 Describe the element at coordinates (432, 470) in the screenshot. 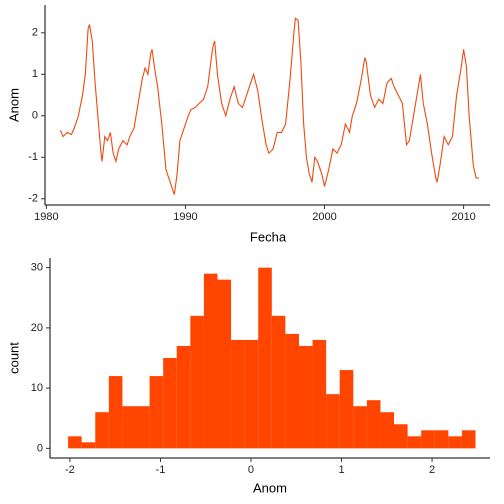

I see `x-tick-label: 2` at that location.